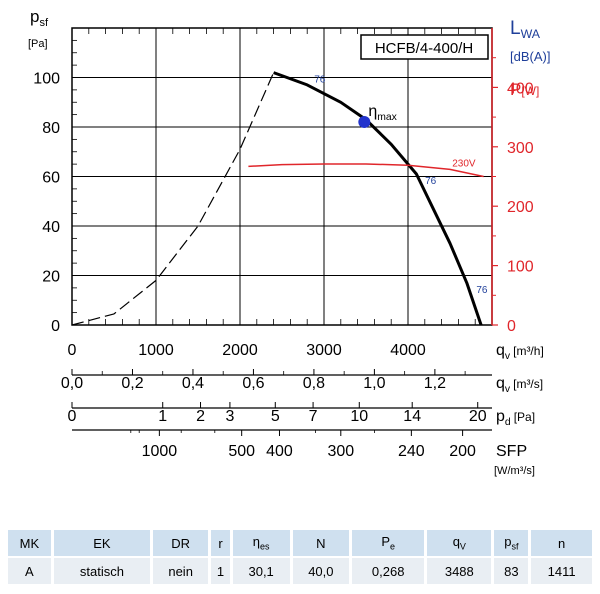  What do you see at coordinates (313, 416) in the screenshot?
I see `scale-label-pd: 7` at bounding box center [313, 416].